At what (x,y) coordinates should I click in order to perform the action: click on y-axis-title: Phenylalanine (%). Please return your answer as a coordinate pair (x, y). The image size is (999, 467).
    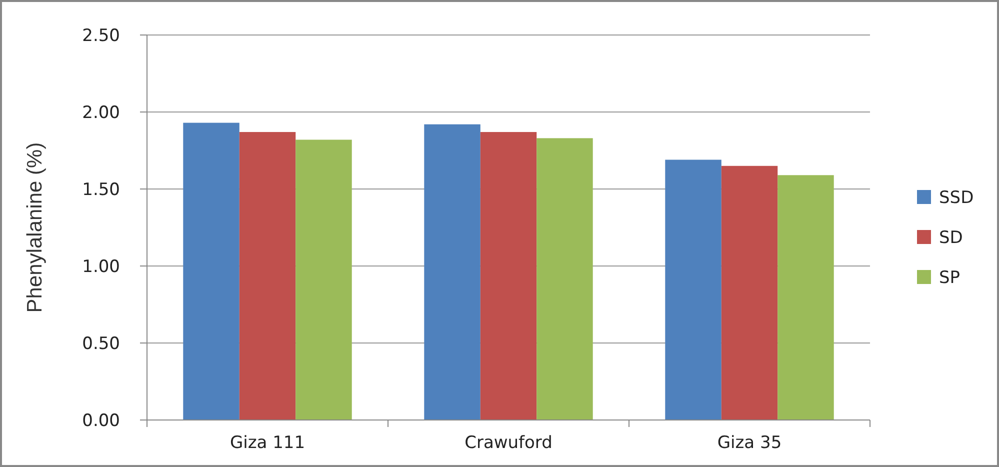
    Looking at the image, I should click on (34, 227).